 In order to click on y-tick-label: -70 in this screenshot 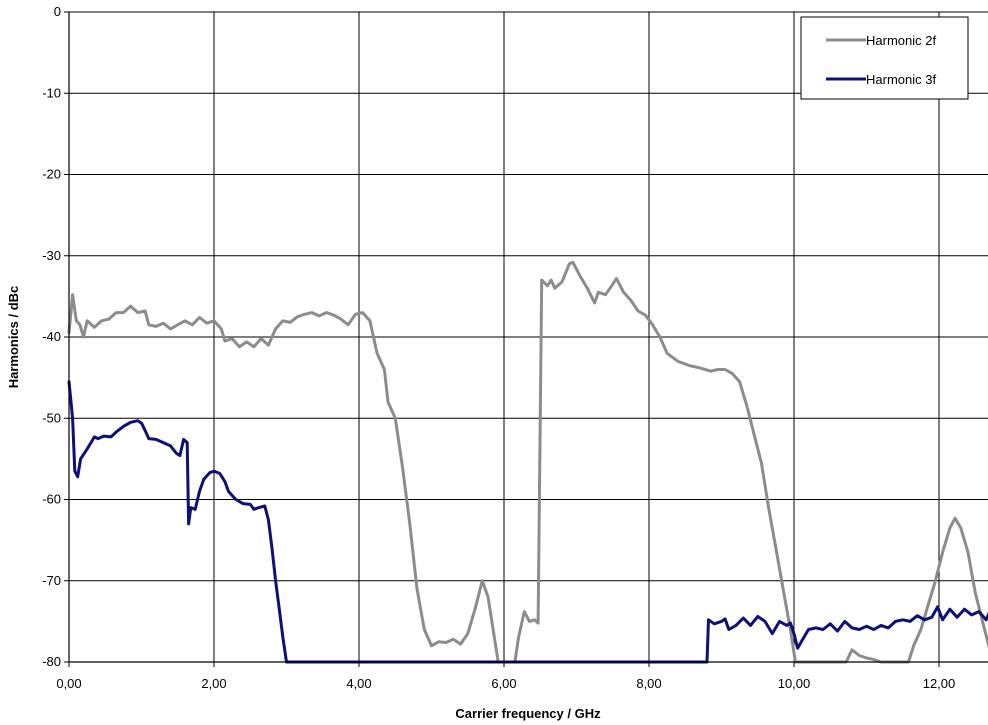, I will do `click(51, 580)`.